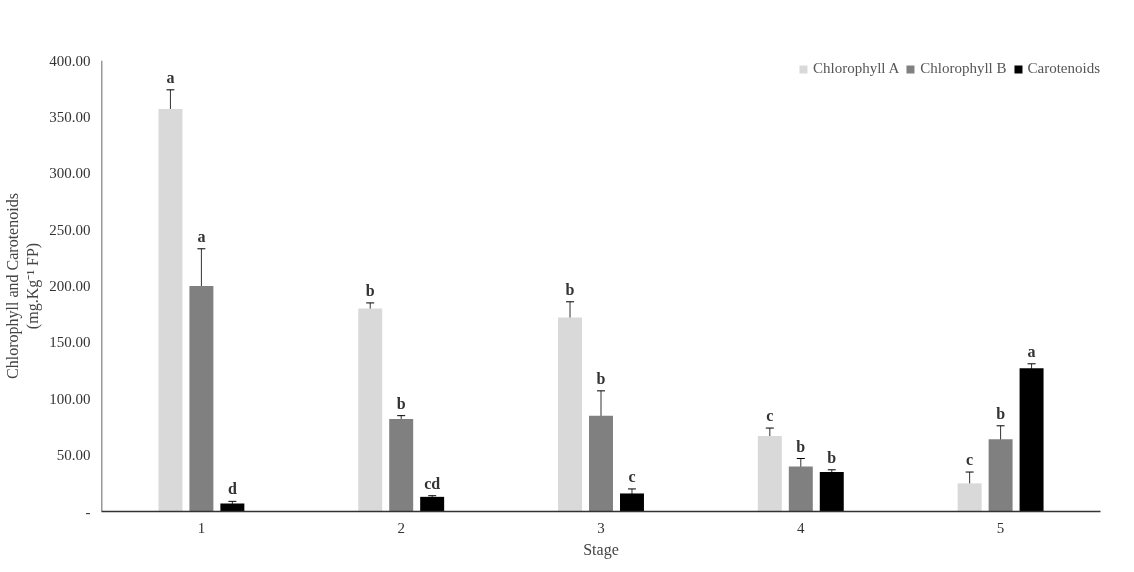  What do you see at coordinates (70, 398) in the screenshot?
I see `y-tick-label: 100.00` at bounding box center [70, 398].